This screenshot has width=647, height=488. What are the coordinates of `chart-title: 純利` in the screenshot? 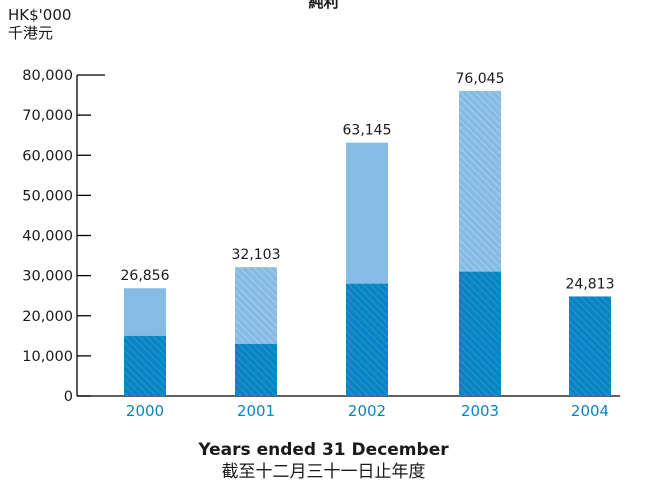 It's located at (323, 5).